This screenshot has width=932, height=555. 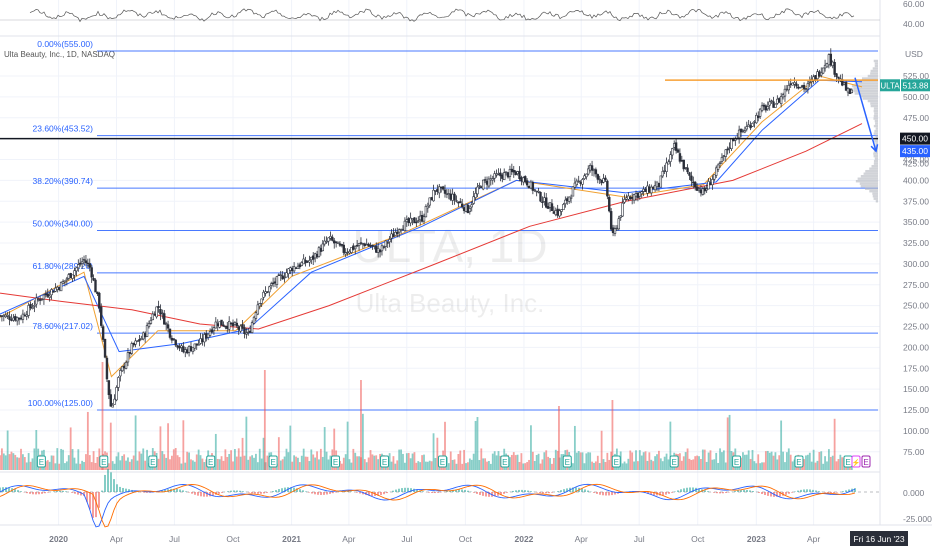 What do you see at coordinates (348, 539) in the screenshot?
I see `time-tick-label: Apr` at bounding box center [348, 539].